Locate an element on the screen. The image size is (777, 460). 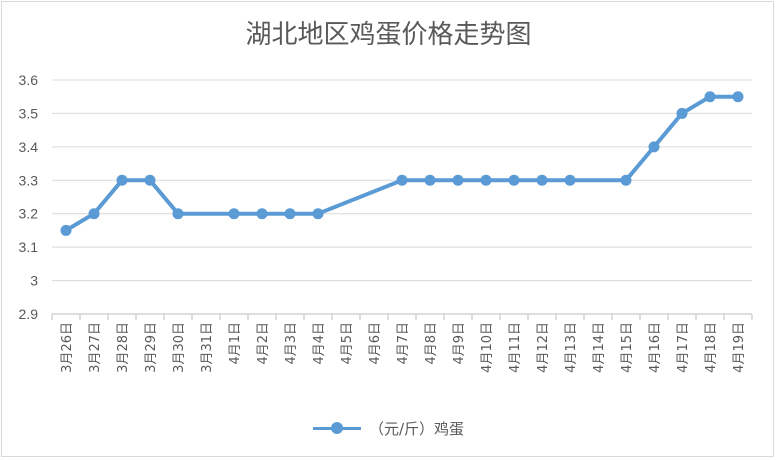
x-tick-label: 4月9日 is located at coordinates (459, 343).